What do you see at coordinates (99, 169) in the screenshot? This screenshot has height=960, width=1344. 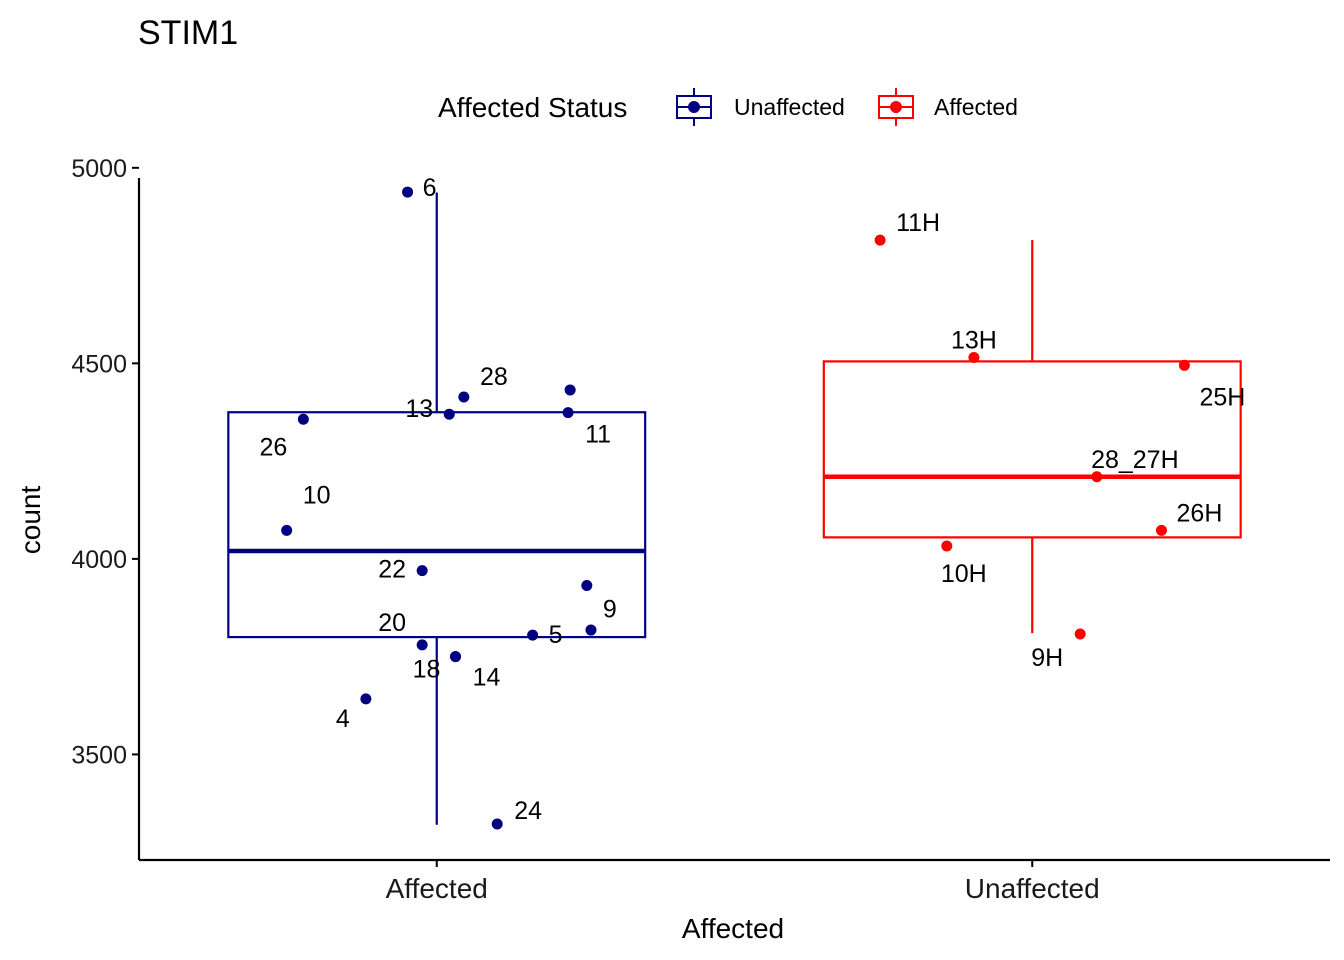 I see `y-tick-label: 5000` at bounding box center [99, 169].